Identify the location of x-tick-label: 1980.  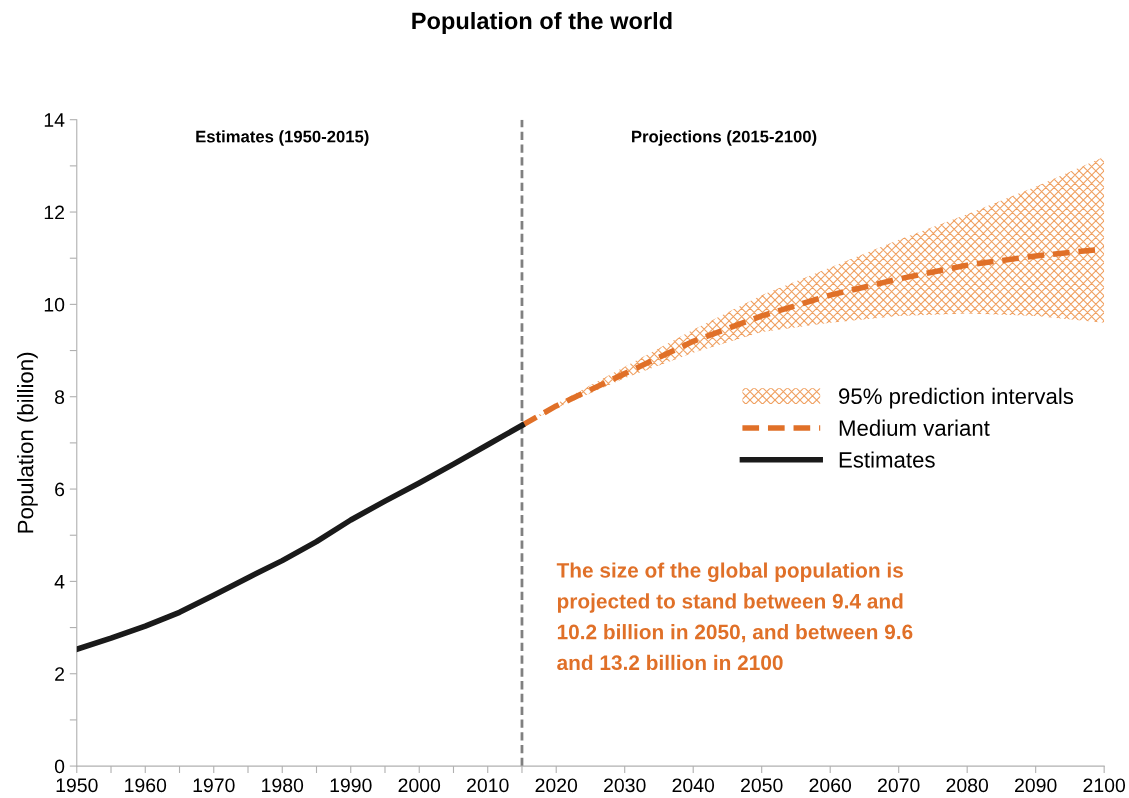
(283, 785).